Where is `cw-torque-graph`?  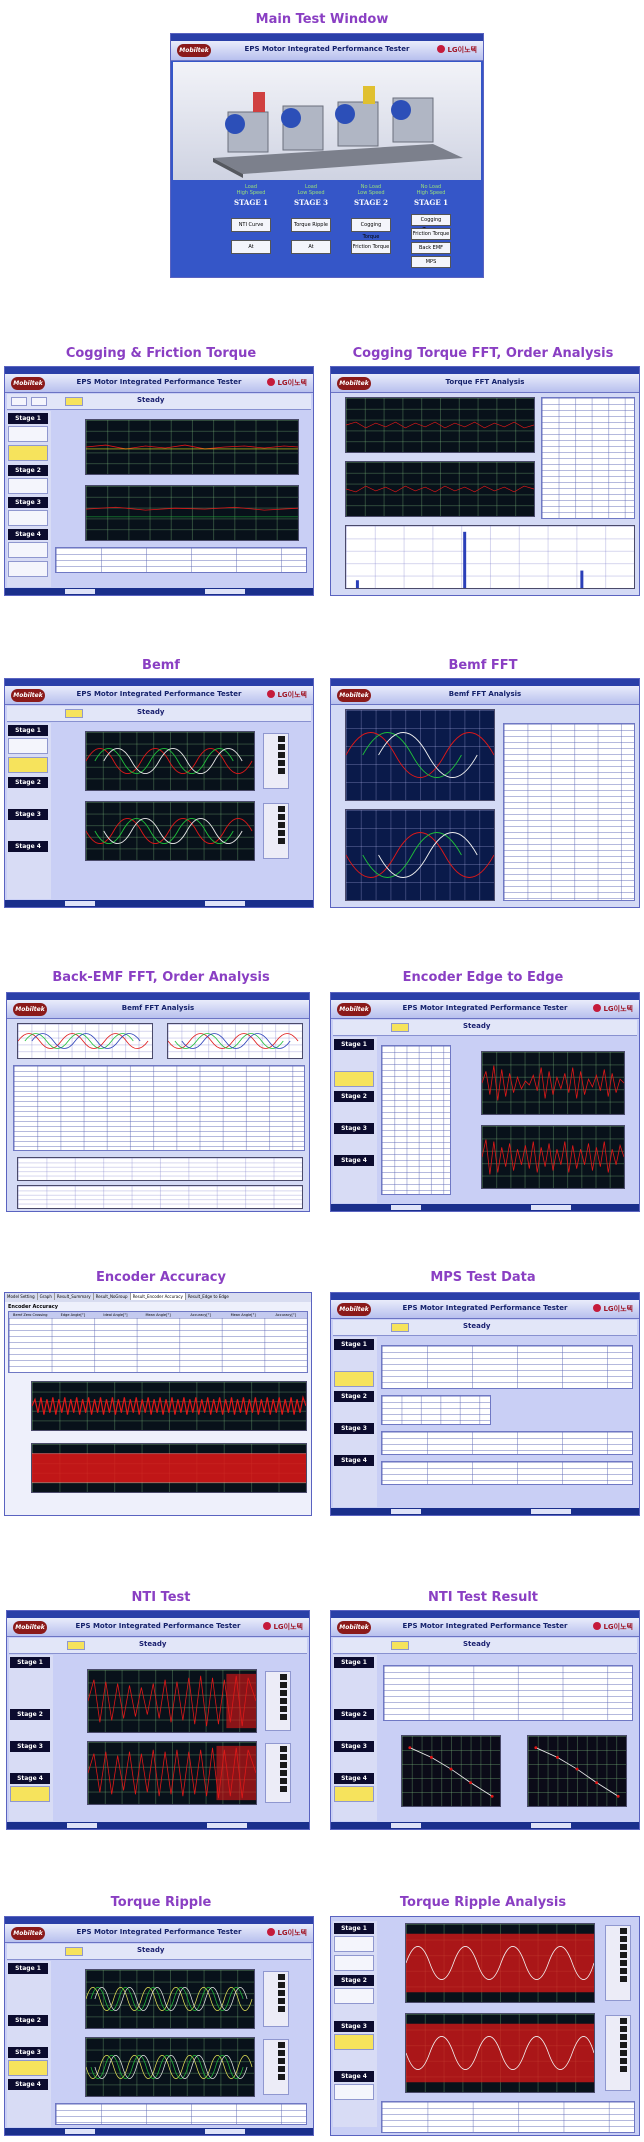 cw-torque-graph is located at coordinates (440, 425).